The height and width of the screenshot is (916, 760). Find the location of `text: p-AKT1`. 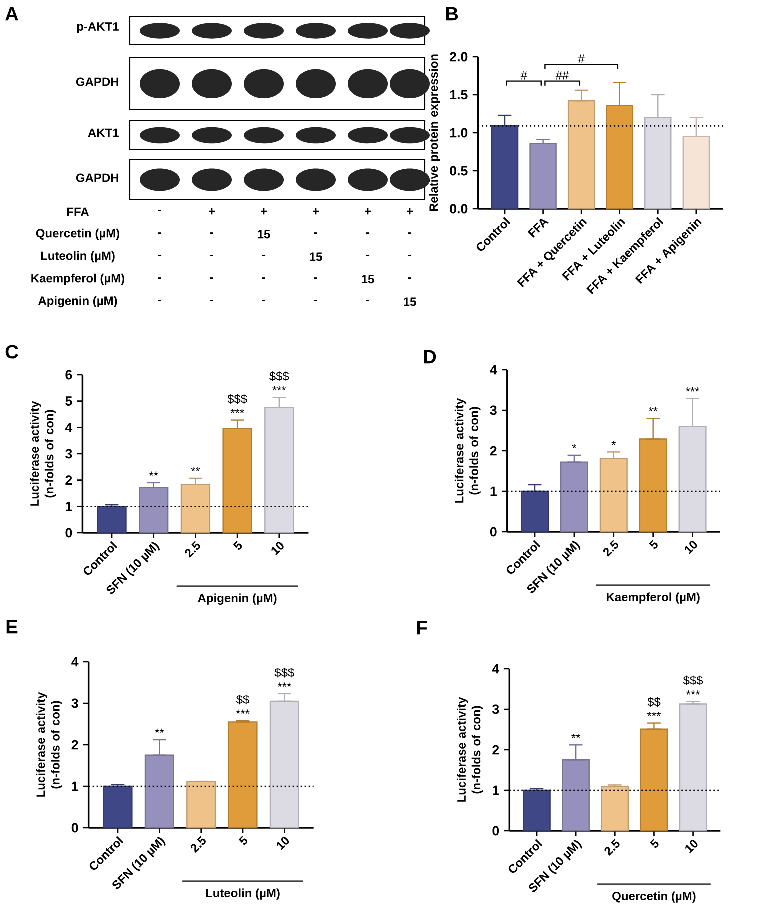

text: p-AKT1 is located at coordinates (98, 28).